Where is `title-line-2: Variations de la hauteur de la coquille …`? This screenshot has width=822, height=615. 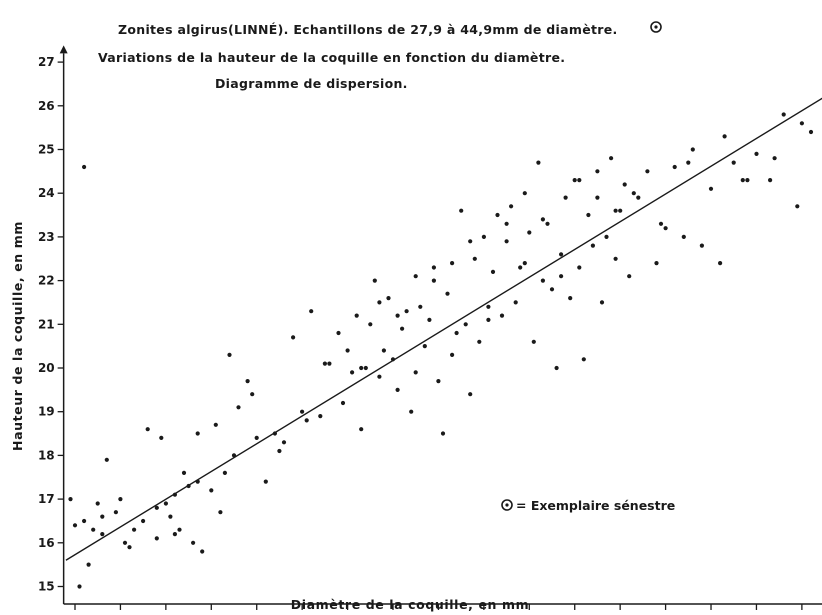 title-line-2: Variations de la hauteur de la coquille … is located at coordinates (331, 57).